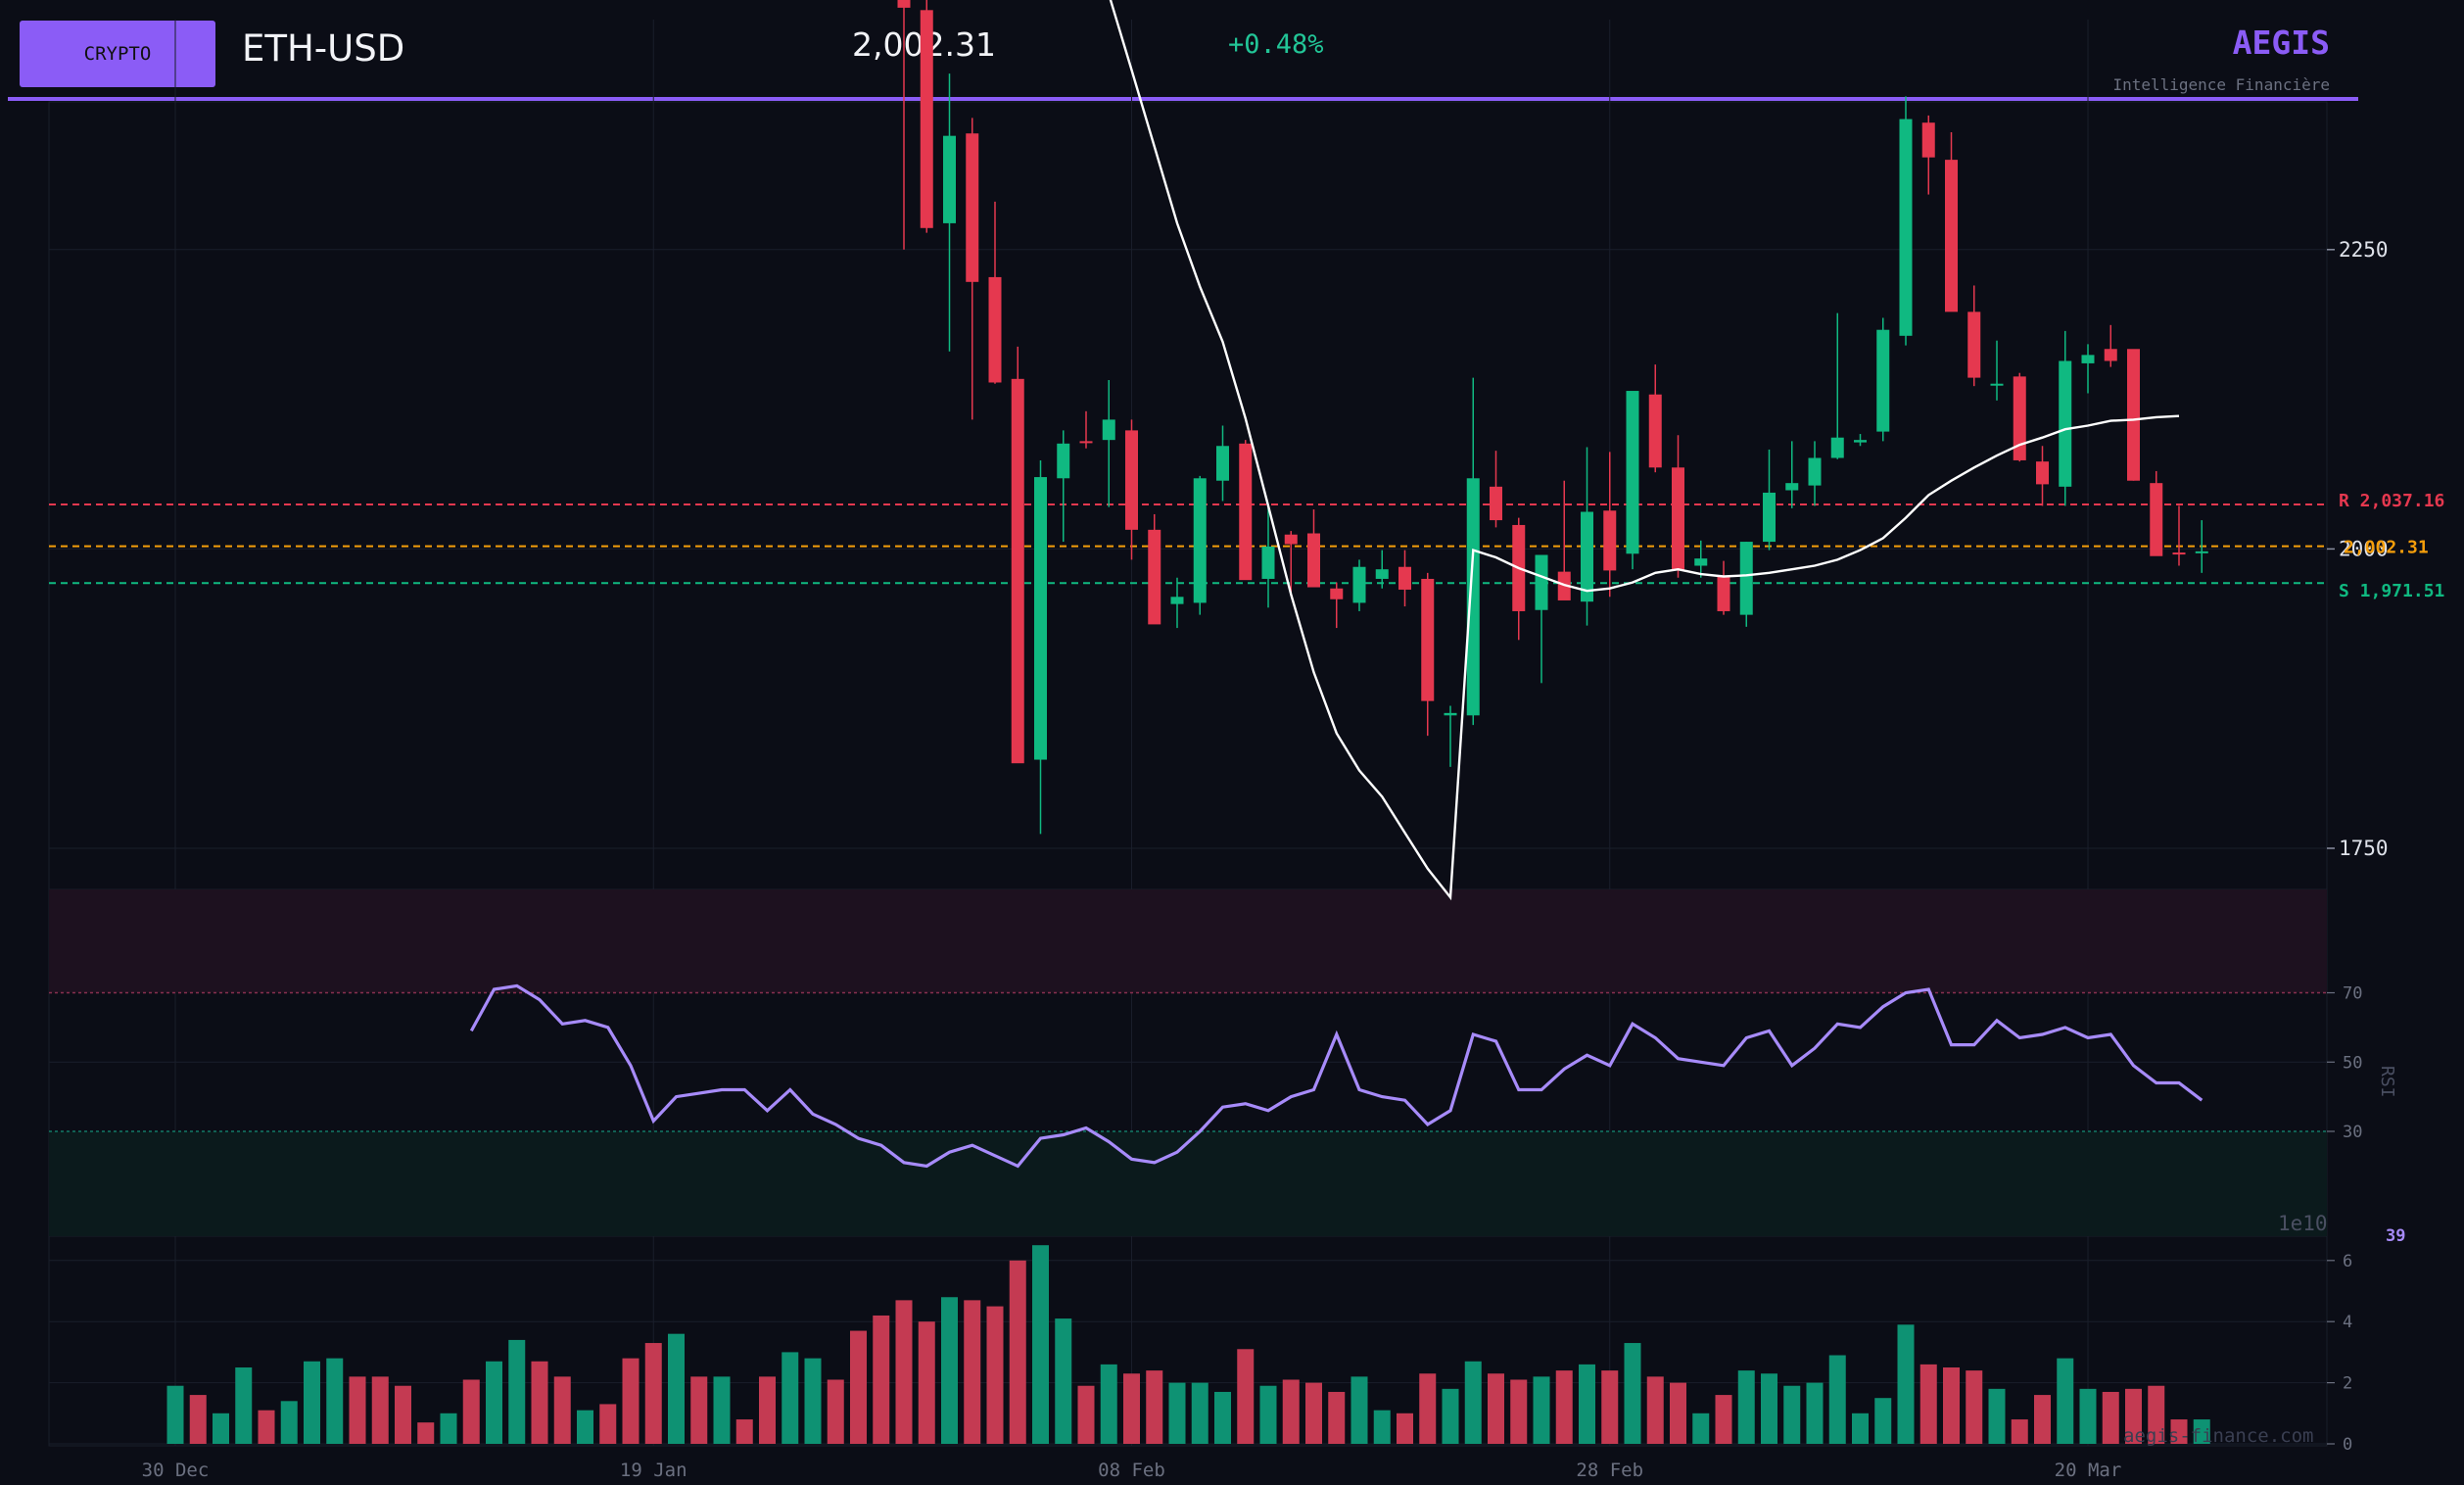 This screenshot has height=1485, width=2464. I want to click on x-tick-label: 28 Feb, so click(1609, 1470).